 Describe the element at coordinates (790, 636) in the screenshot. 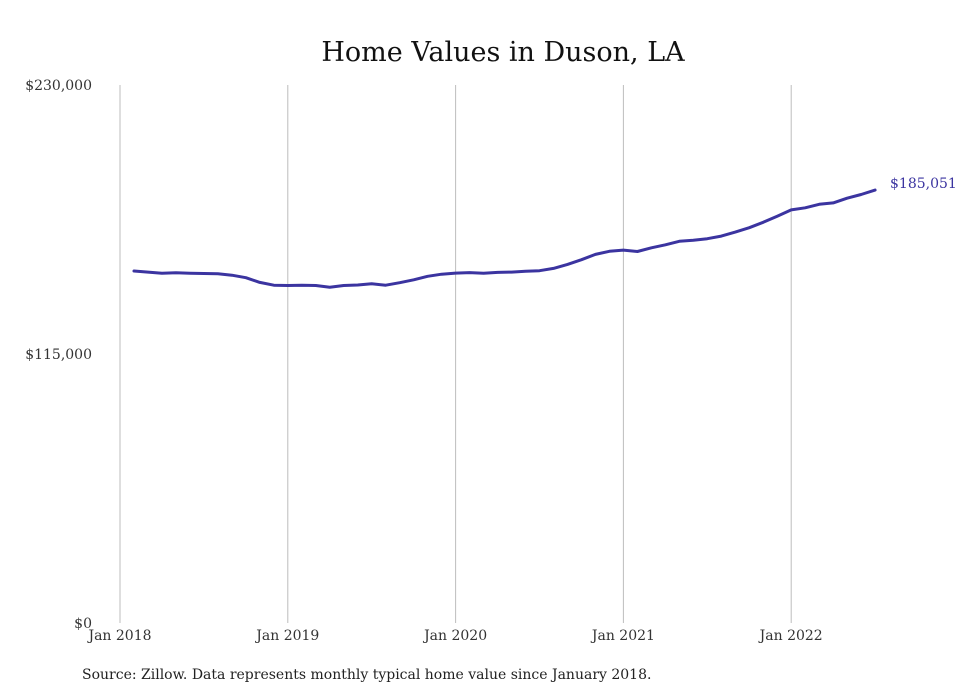

I see `x-tick-label: Jan 2022` at that location.